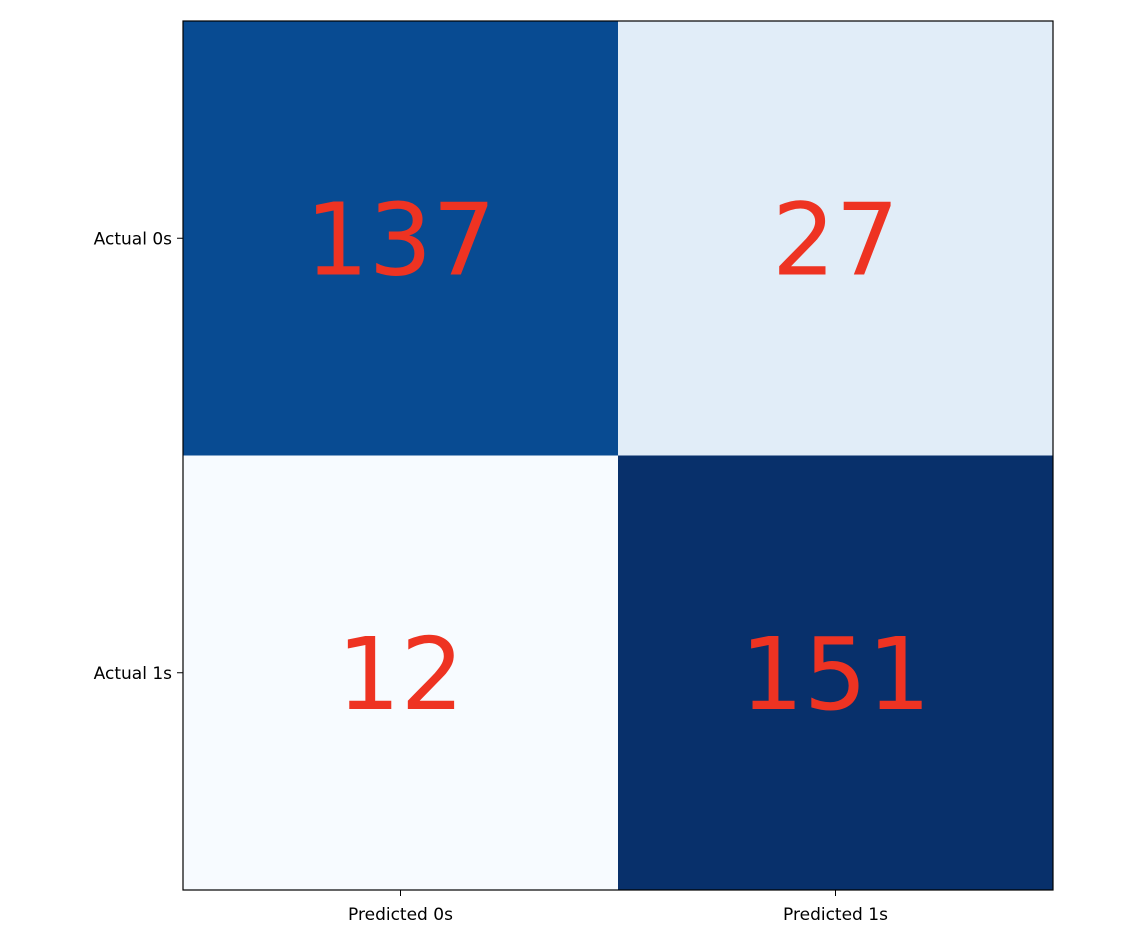 This screenshot has height=950, width=1134. I want to click on x-axis-ticks: Predicted 0s Predicted 1s, so click(618, 907).